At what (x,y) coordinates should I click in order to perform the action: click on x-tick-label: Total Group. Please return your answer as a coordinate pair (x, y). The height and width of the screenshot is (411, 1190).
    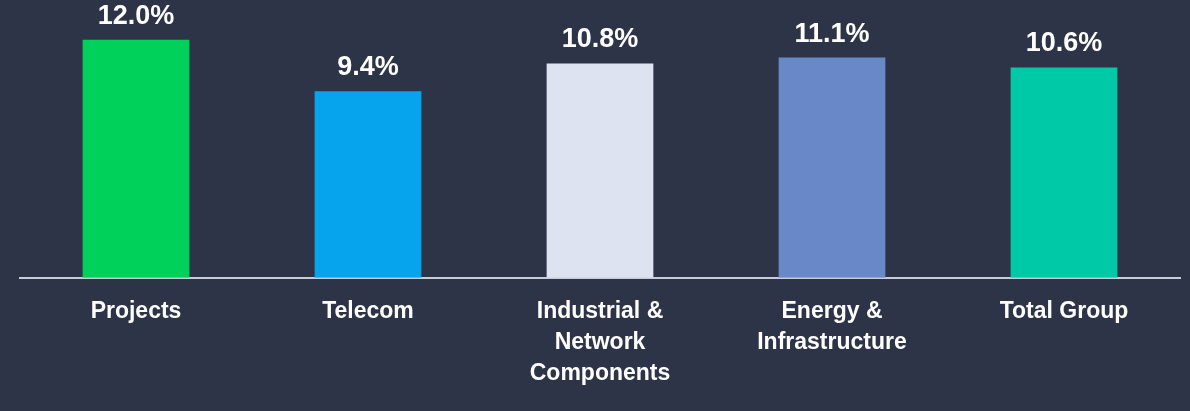
    Looking at the image, I should click on (1064, 309).